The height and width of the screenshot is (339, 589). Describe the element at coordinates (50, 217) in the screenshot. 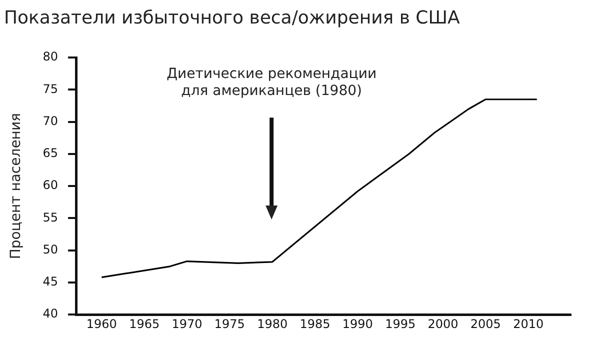

I see `y-tick-label: 55` at that location.